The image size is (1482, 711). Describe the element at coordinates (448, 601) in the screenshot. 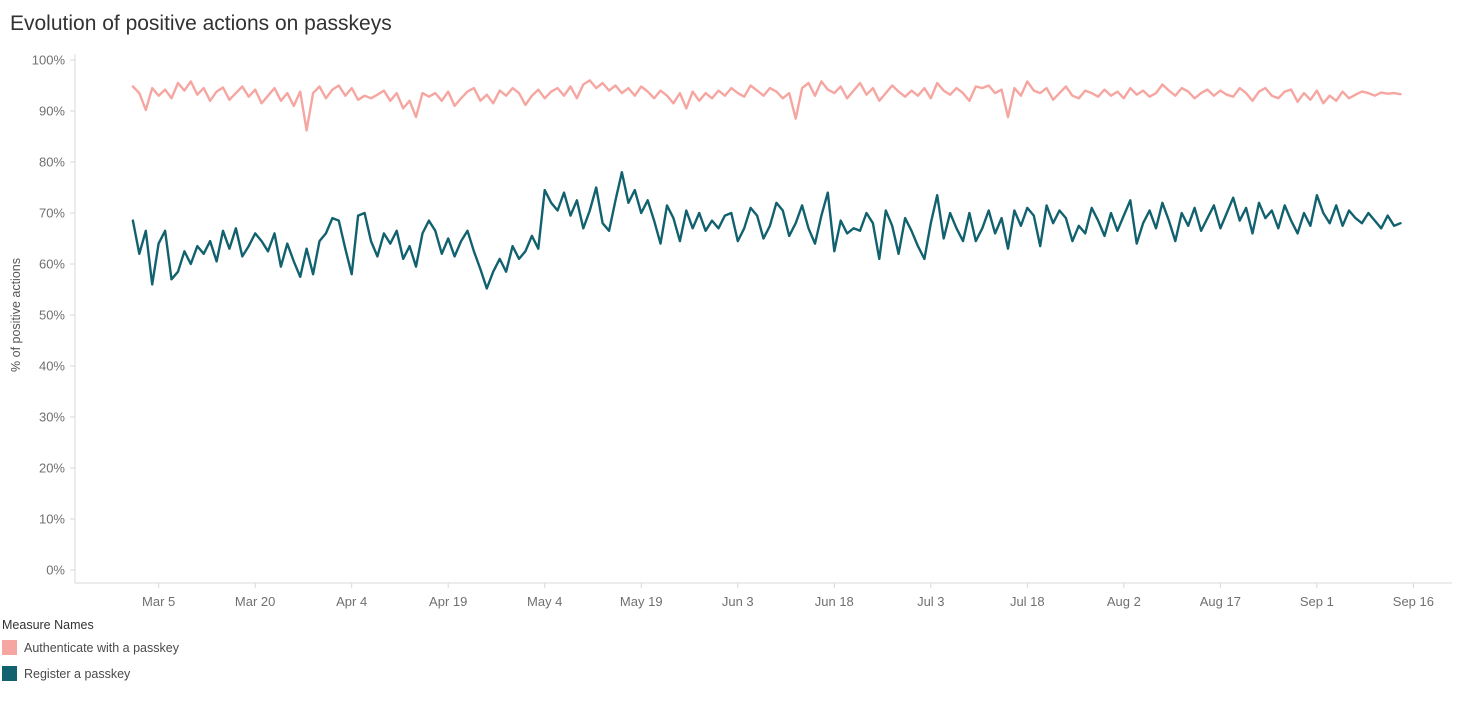

I see `x-tick-label: Apr 19` at that location.